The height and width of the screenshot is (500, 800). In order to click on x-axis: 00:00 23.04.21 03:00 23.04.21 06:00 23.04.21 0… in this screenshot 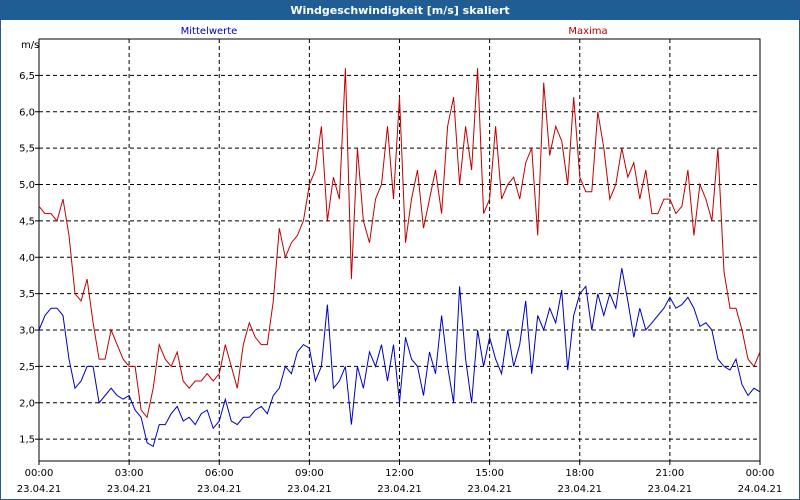, I will do `click(400, 478)`.